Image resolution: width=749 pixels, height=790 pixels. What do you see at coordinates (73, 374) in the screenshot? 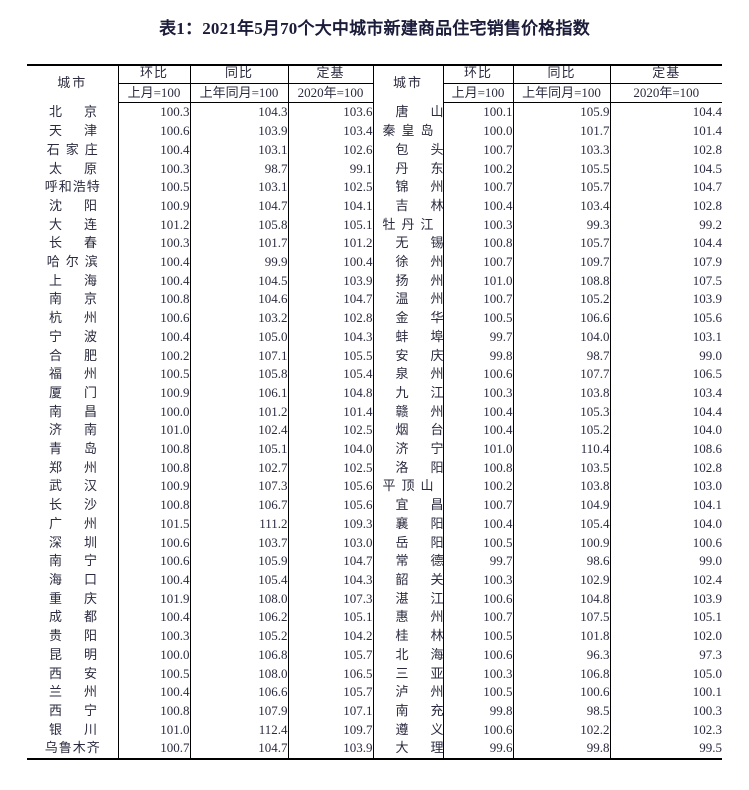
I see `cell-city-left: 福州` at bounding box center [73, 374].